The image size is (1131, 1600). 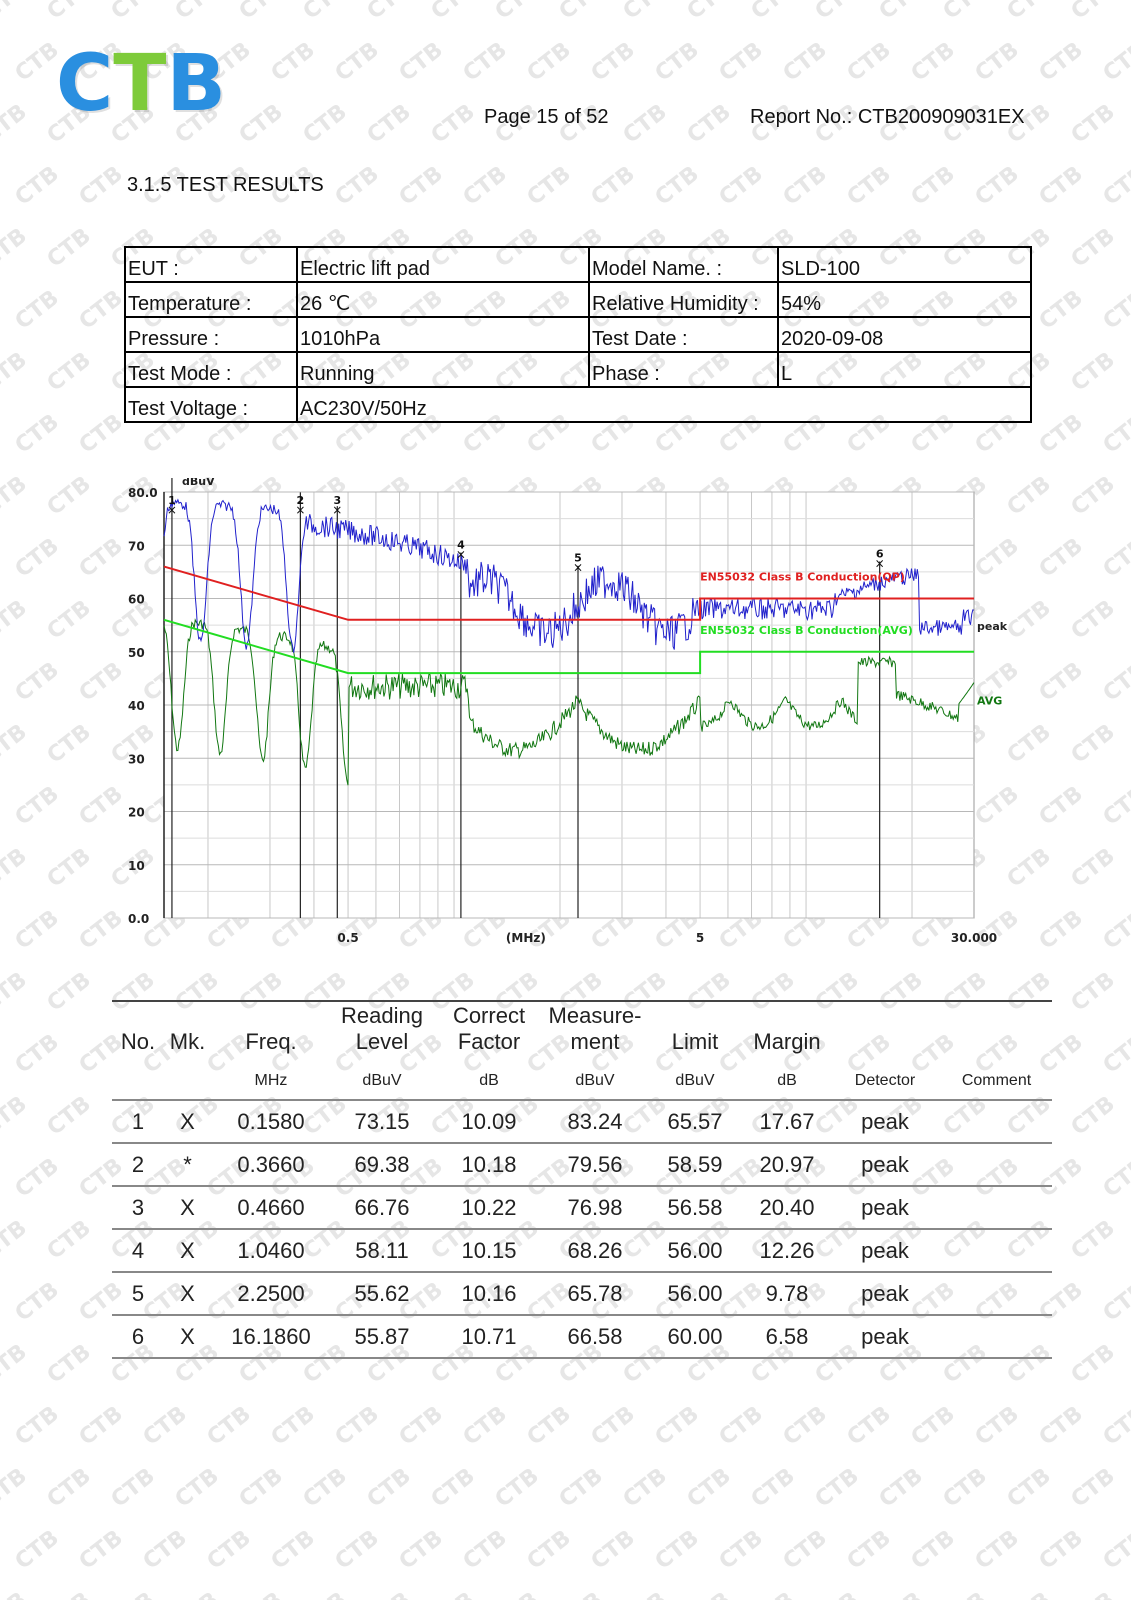 What do you see at coordinates (138, 1208) in the screenshot?
I see `result-no: 3` at bounding box center [138, 1208].